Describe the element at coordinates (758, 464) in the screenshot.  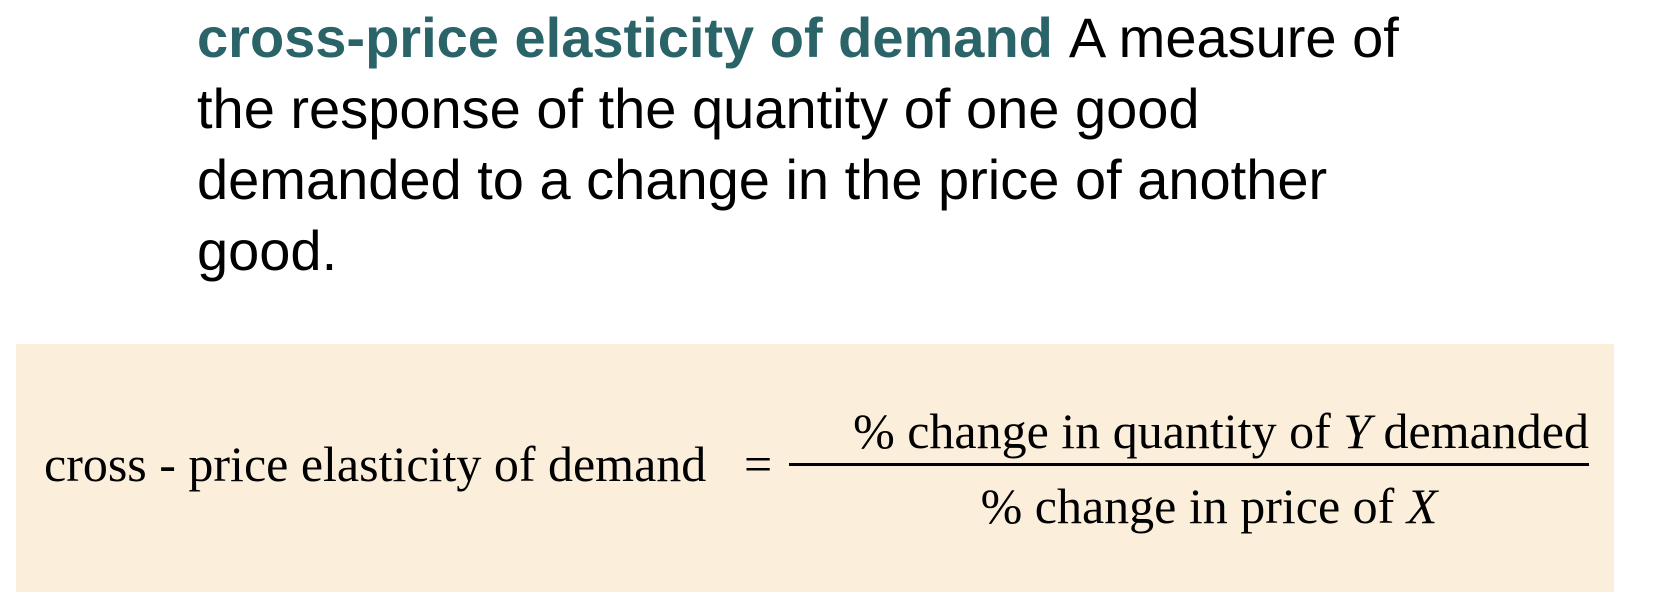
I see `formula-equals-sign: =` at that location.